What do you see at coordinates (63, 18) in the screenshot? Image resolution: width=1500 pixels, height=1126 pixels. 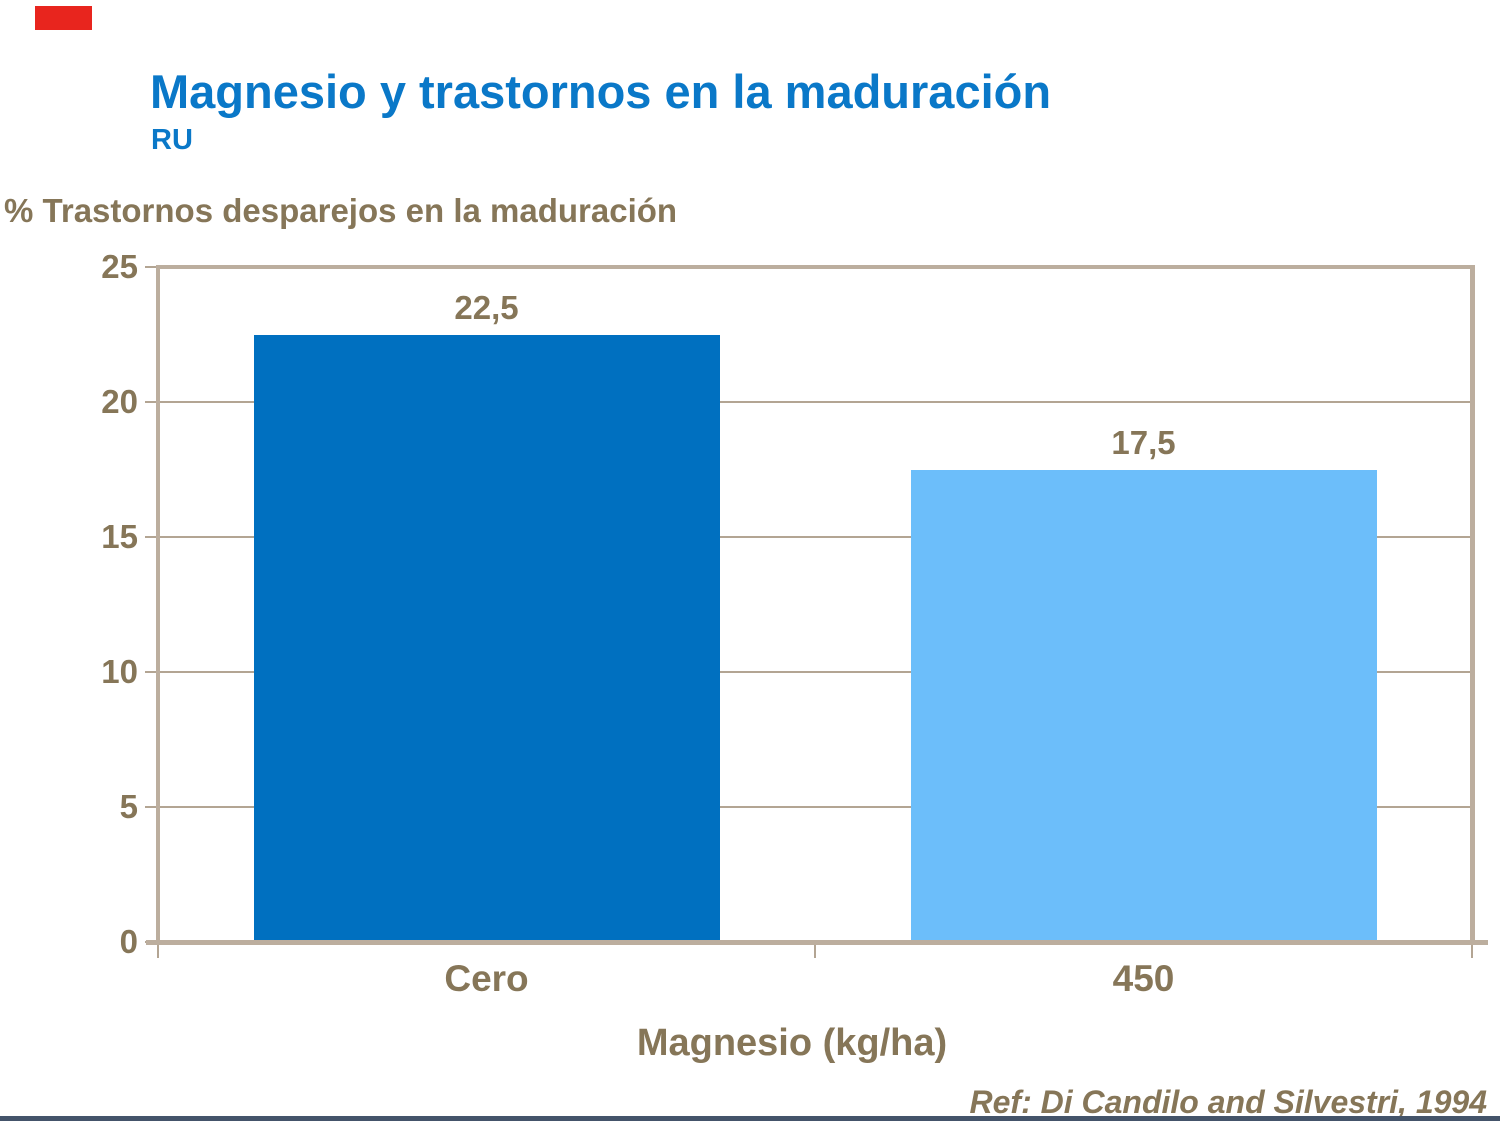 I see `red-accent-rect` at bounding box center [63, 18].